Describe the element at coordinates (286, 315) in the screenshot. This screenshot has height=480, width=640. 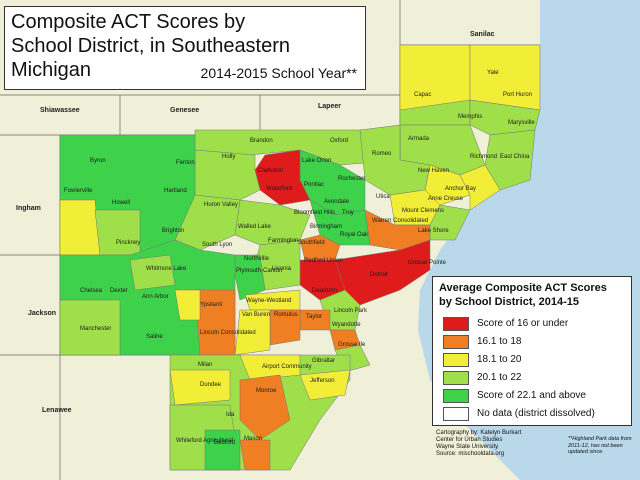
I see `district-label: Romulus` at that location.